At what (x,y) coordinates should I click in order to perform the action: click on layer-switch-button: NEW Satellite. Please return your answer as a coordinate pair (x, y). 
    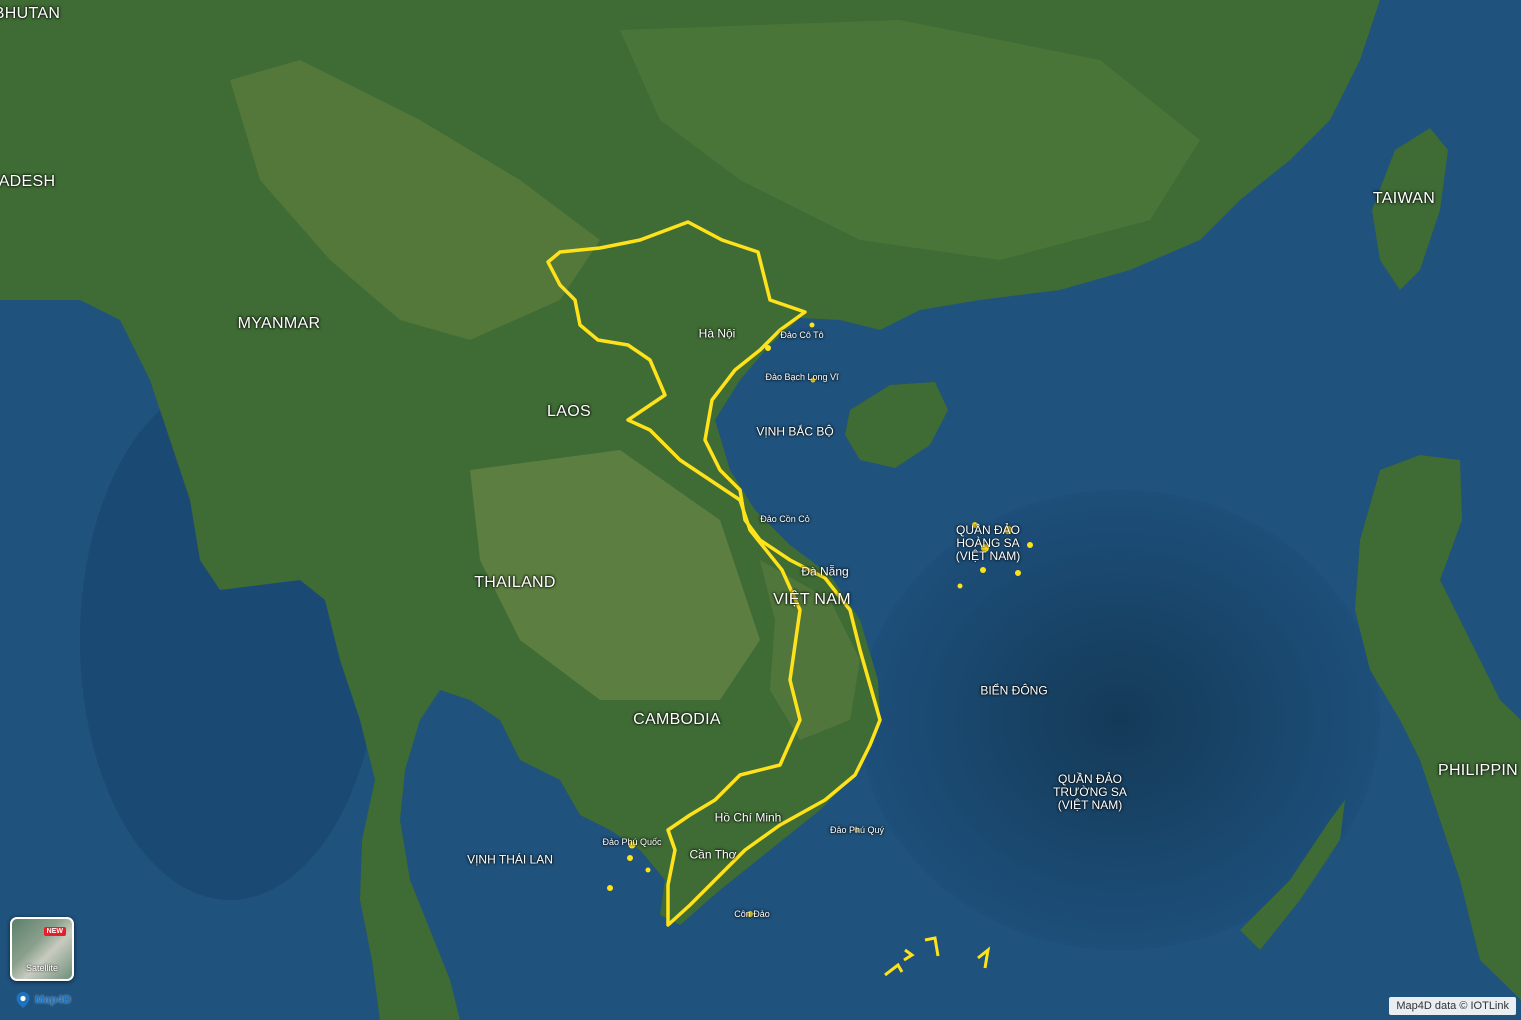
    Looking at the image, I should click on (42, 949).